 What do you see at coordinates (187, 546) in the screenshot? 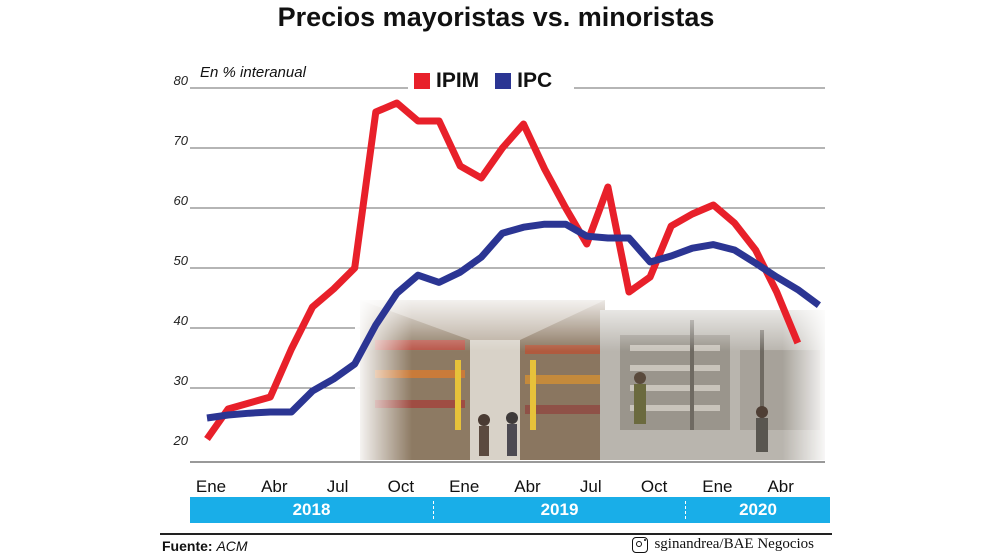
I see `source-label: Fuente:` at bounding box center [187, 546].